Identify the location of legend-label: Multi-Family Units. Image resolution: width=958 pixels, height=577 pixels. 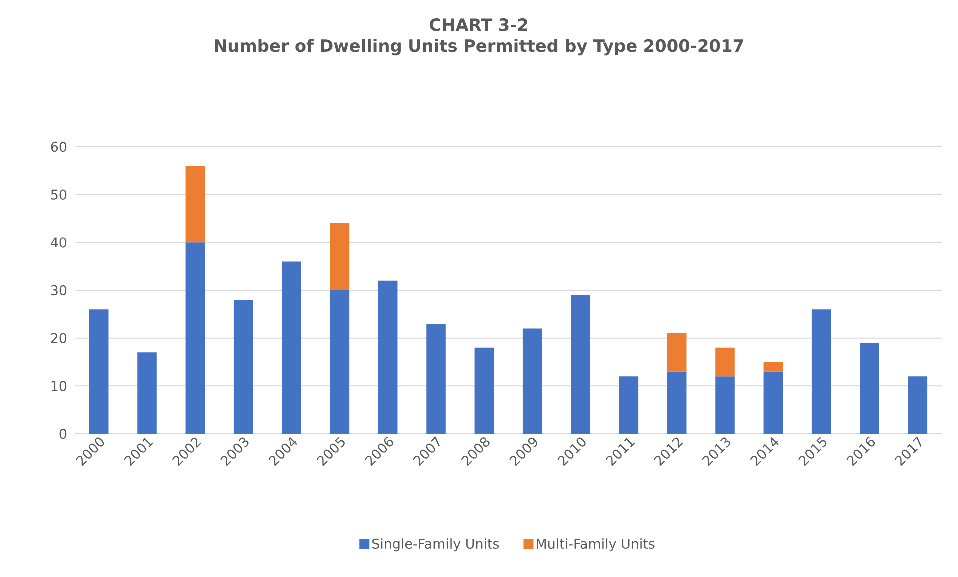
(596, 545).